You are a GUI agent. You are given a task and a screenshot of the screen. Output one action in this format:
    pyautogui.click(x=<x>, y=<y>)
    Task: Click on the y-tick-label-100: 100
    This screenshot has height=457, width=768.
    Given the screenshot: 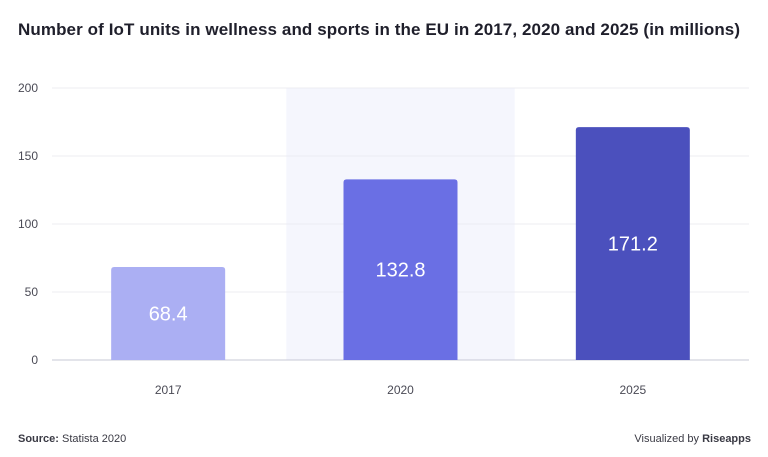 What is the action you would take?
    pyautogui.click(x=28, y=224)
    